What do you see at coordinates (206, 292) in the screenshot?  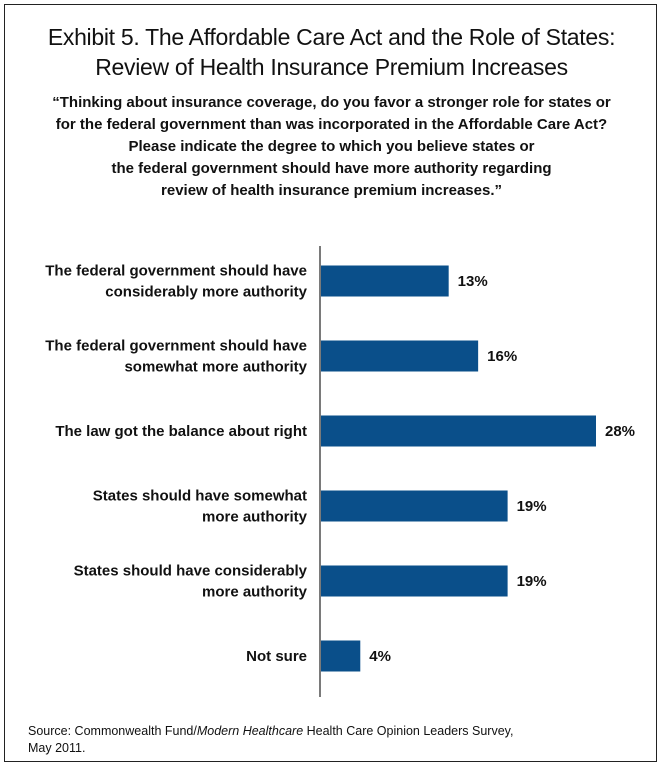 I see `category-label-1-line-2: considerably more authority` at bounding box center [206, 292].